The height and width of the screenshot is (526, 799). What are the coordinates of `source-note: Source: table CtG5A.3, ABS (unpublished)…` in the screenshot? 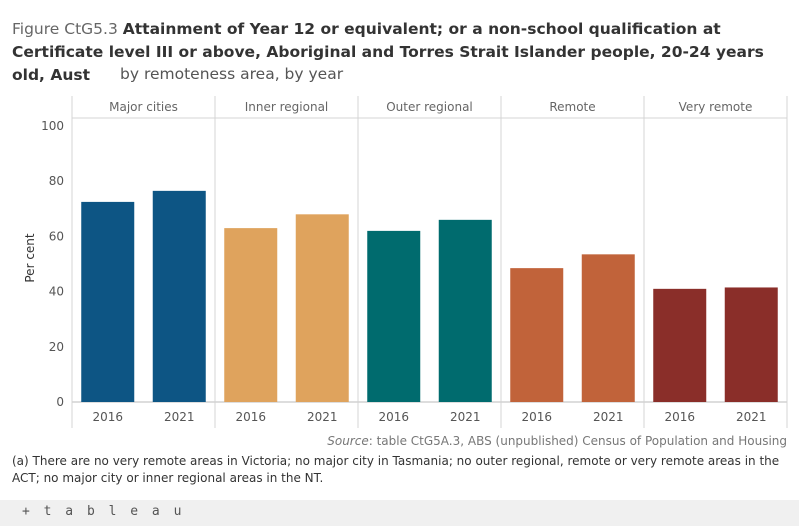 It's located at (557, 441).